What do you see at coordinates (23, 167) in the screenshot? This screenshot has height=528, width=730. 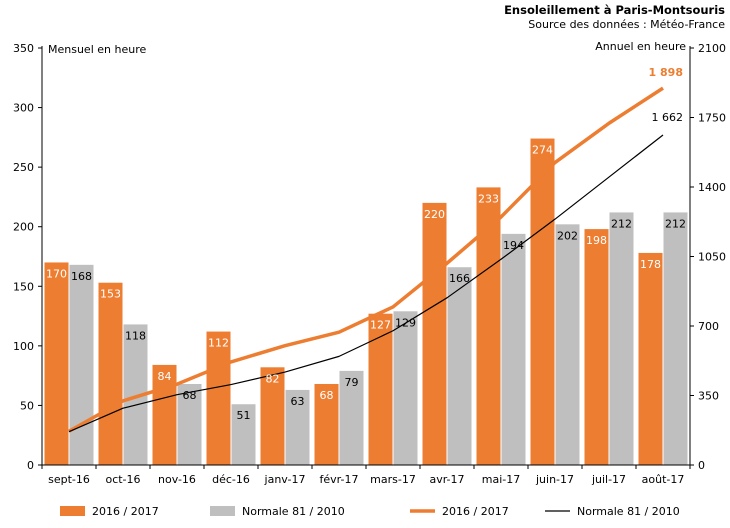 I see `left-tick-label: 250` at bounding box center [23, 167].